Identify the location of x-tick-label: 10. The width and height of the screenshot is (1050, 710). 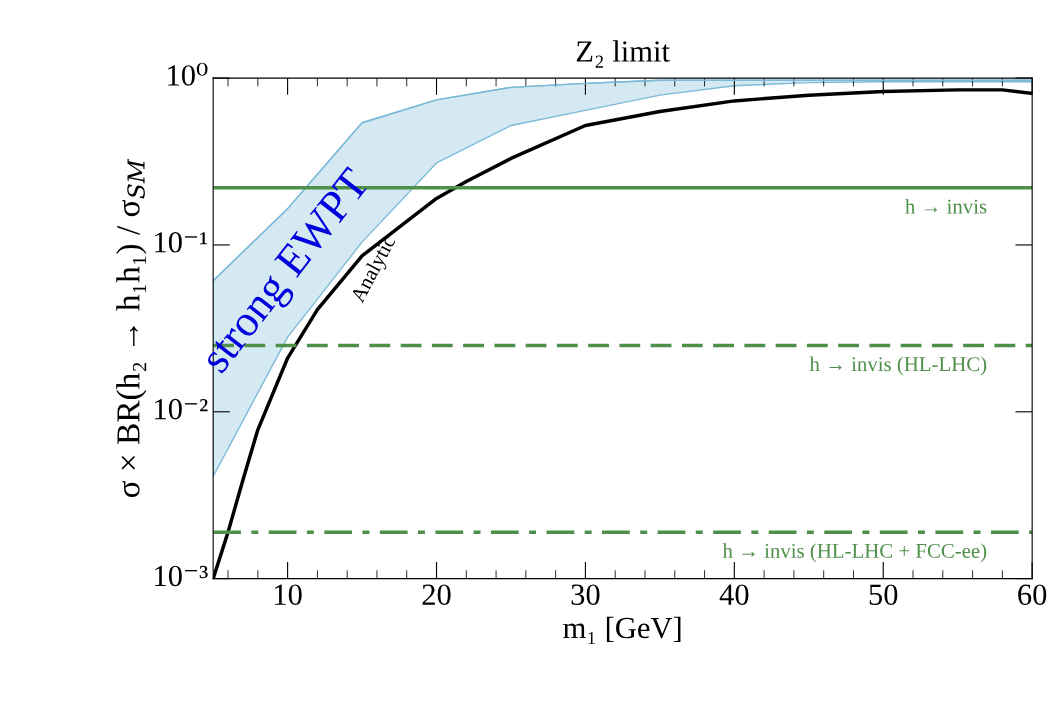
(288, 595).